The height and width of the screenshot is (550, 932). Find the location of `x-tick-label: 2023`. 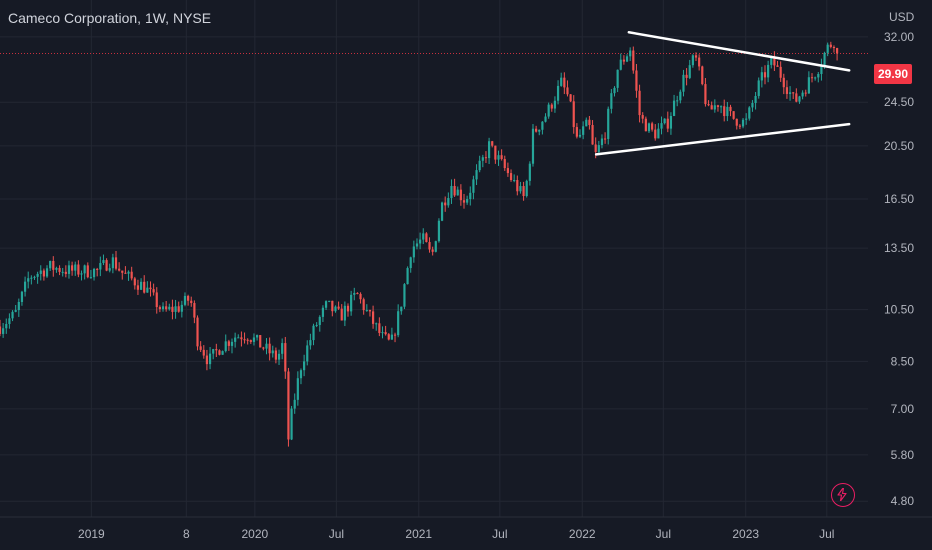

x-tick-label: 2023 is located at coordinates (745, 534).